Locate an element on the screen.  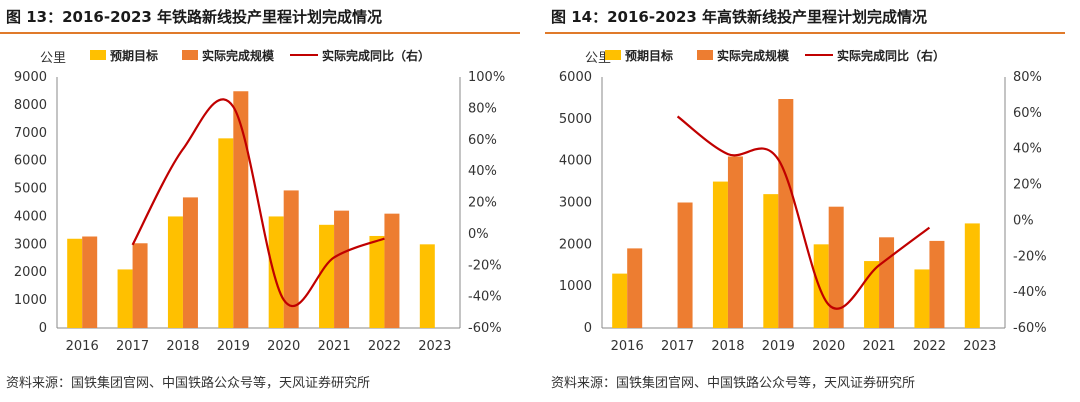
figure-title: 图 13：2016-2023 年铁路新线投产里程计划完成情况 is located at coordinates (194, 17).